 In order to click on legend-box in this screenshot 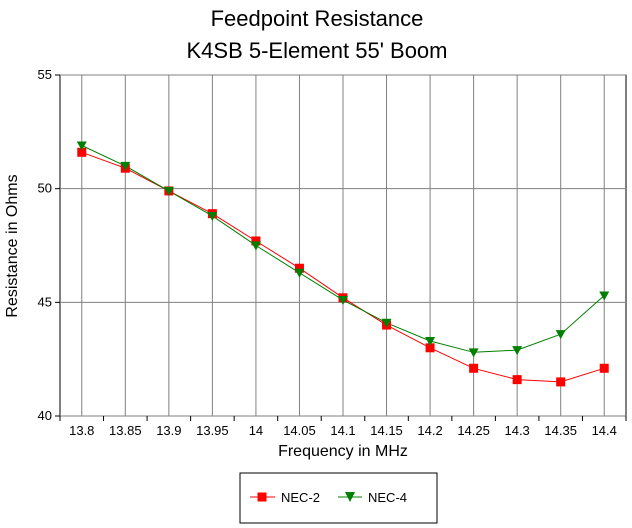, I will do `click(338, 498)`.